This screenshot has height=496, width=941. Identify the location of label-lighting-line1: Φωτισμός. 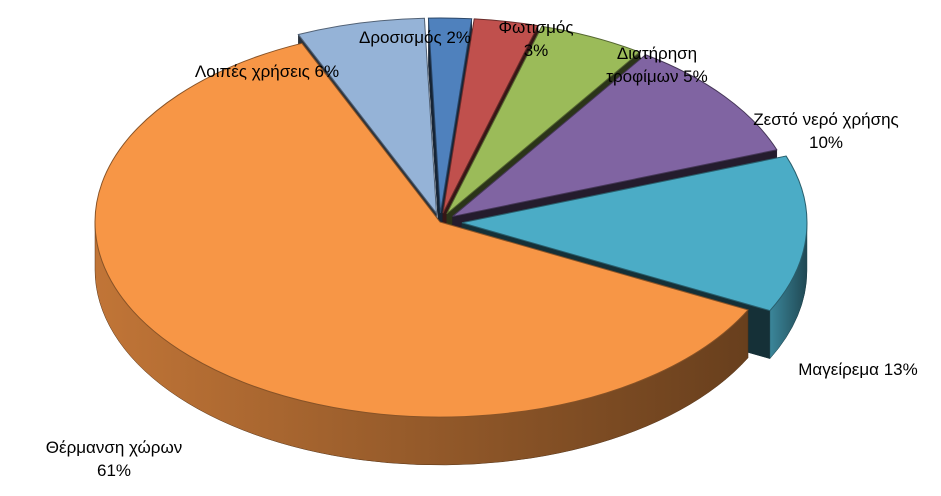
(536, 27).